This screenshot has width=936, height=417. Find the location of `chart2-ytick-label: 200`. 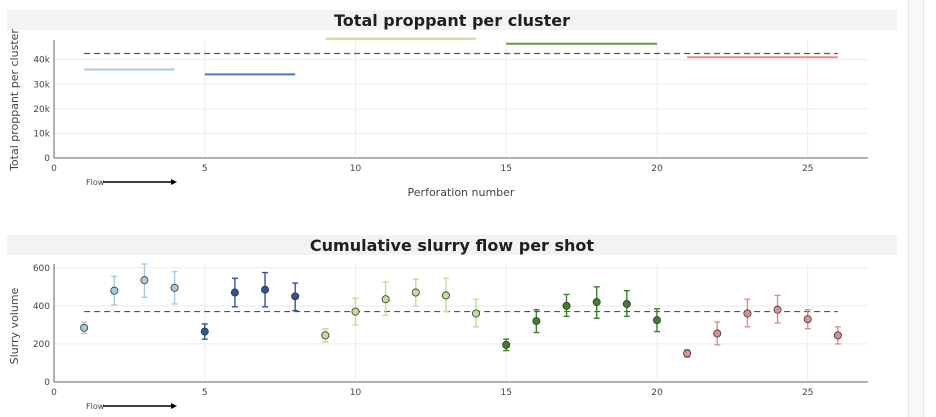

chart2-ytick-label: 200 is located at coordinates (41, 345).